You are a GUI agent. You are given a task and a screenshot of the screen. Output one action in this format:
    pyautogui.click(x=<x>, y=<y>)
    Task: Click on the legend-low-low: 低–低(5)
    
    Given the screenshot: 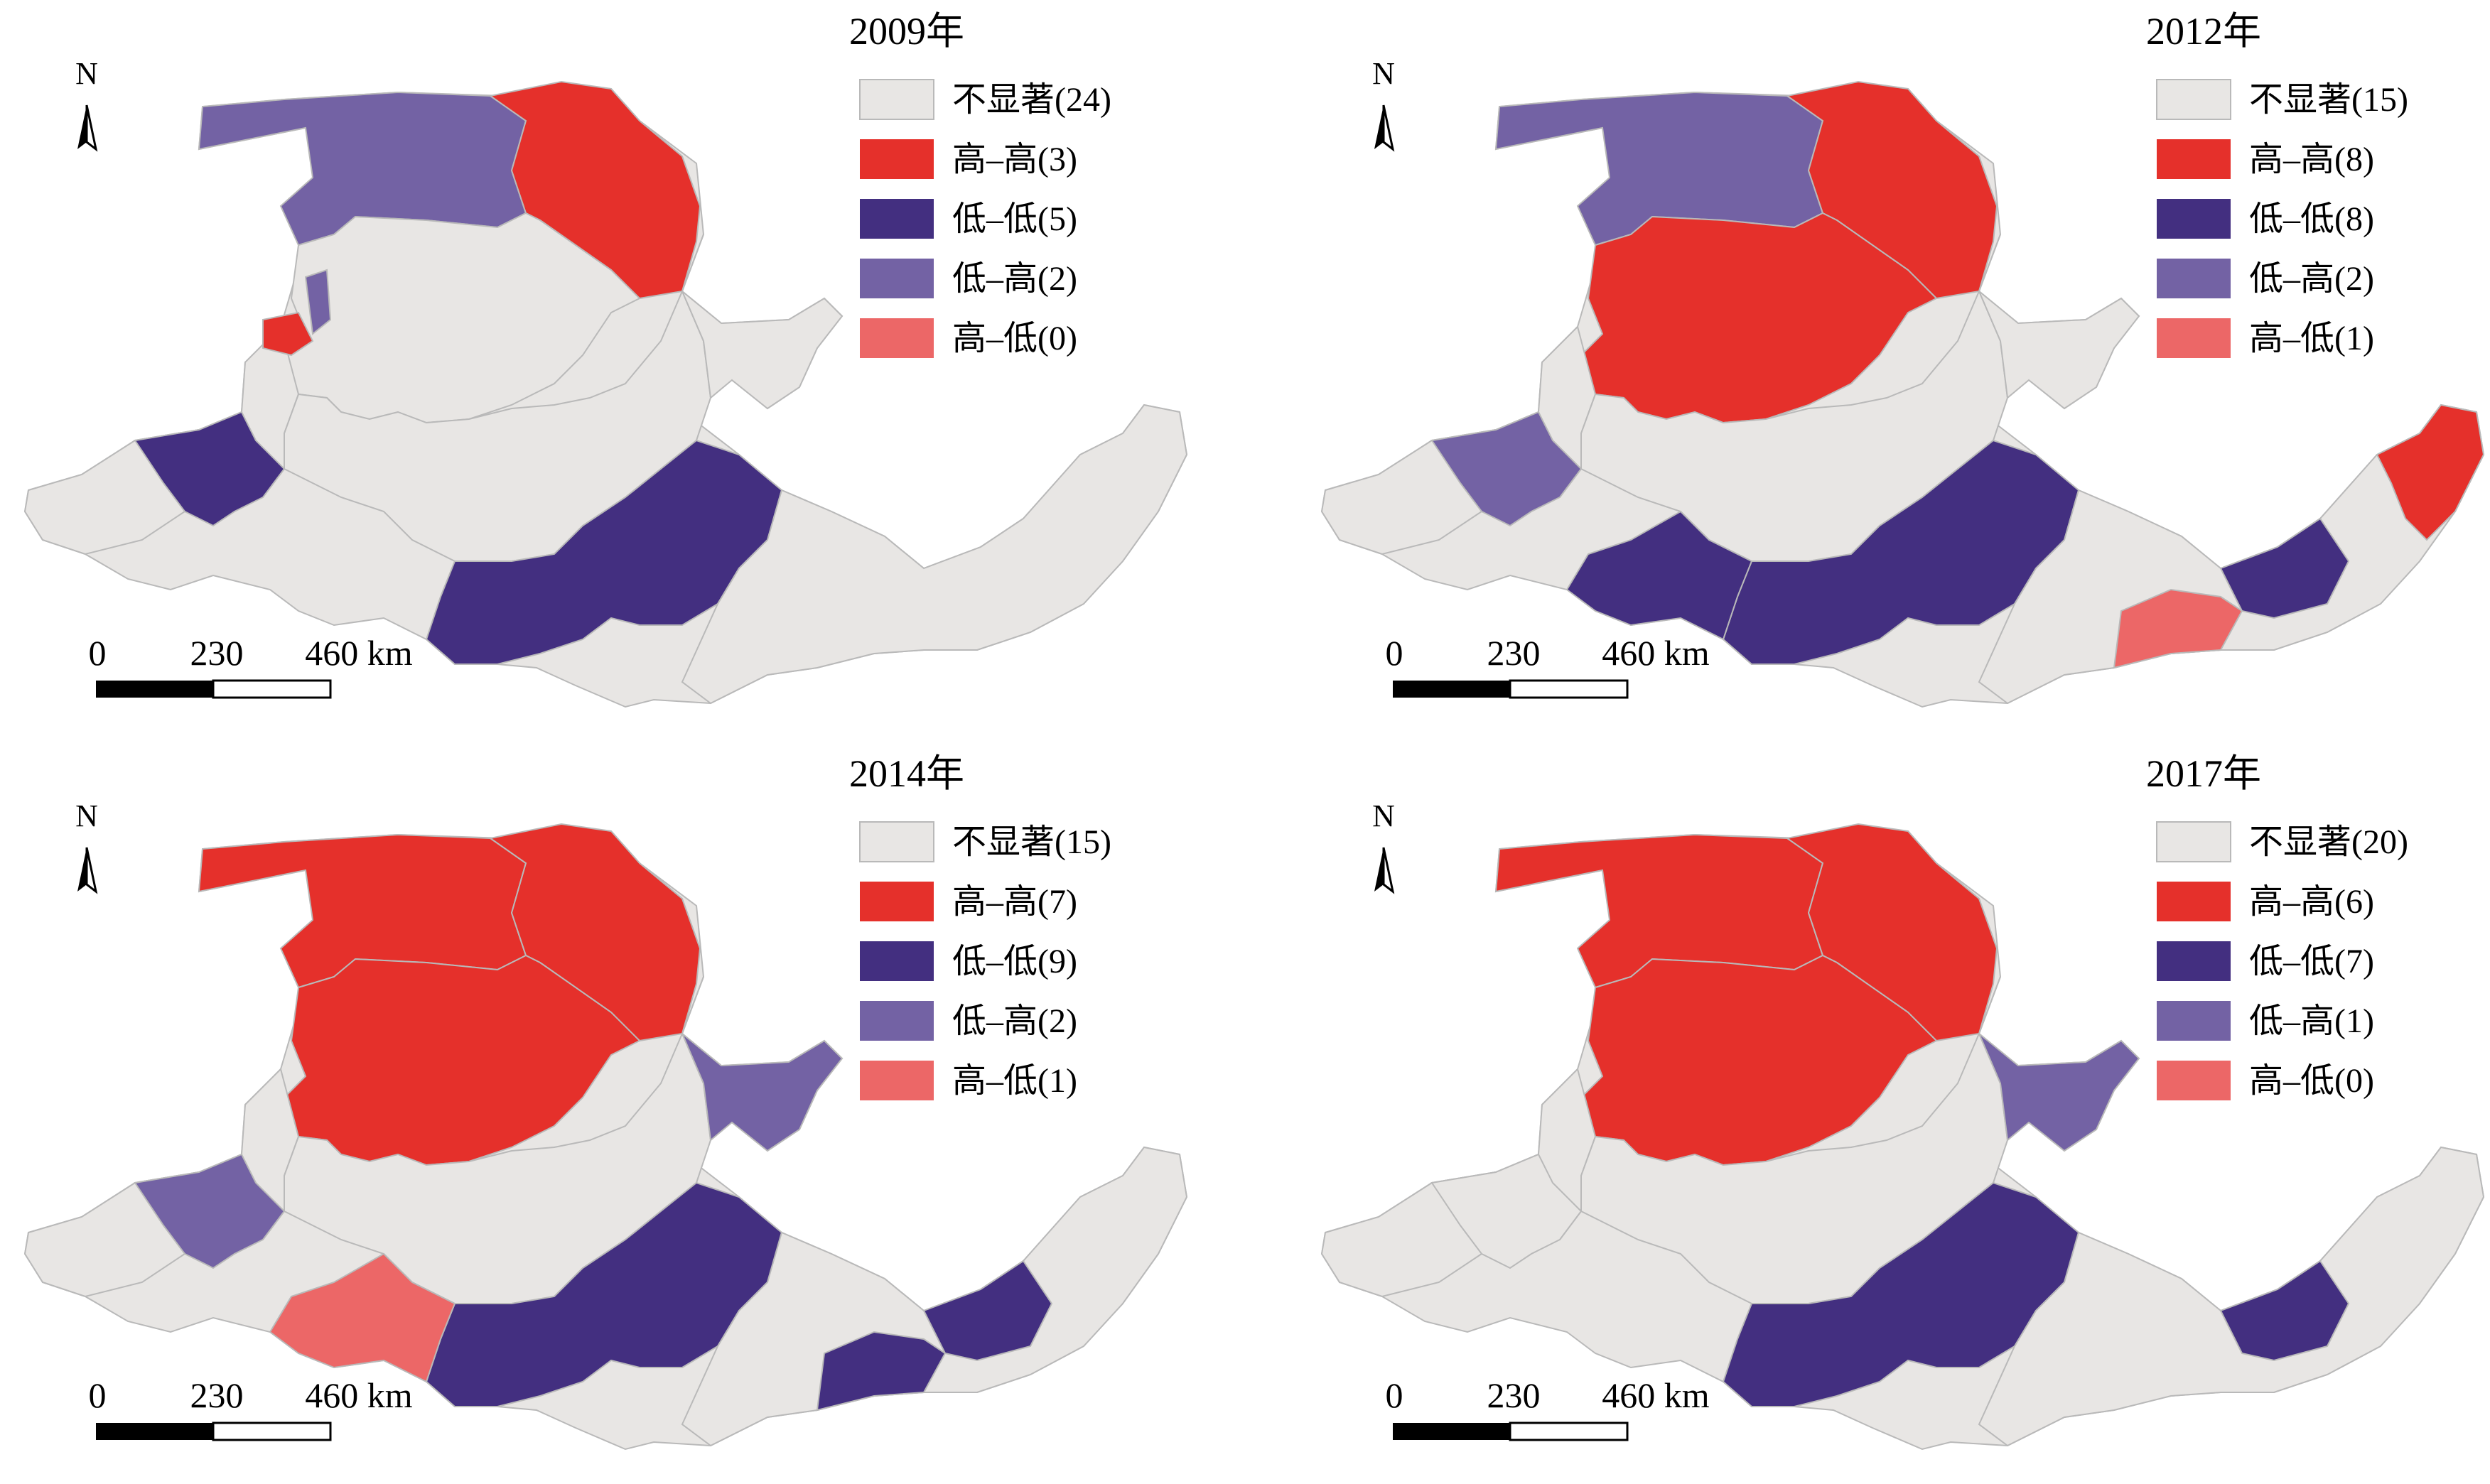 What is the action you would take?
    pyautogui.click(x=1014, y=219)
    